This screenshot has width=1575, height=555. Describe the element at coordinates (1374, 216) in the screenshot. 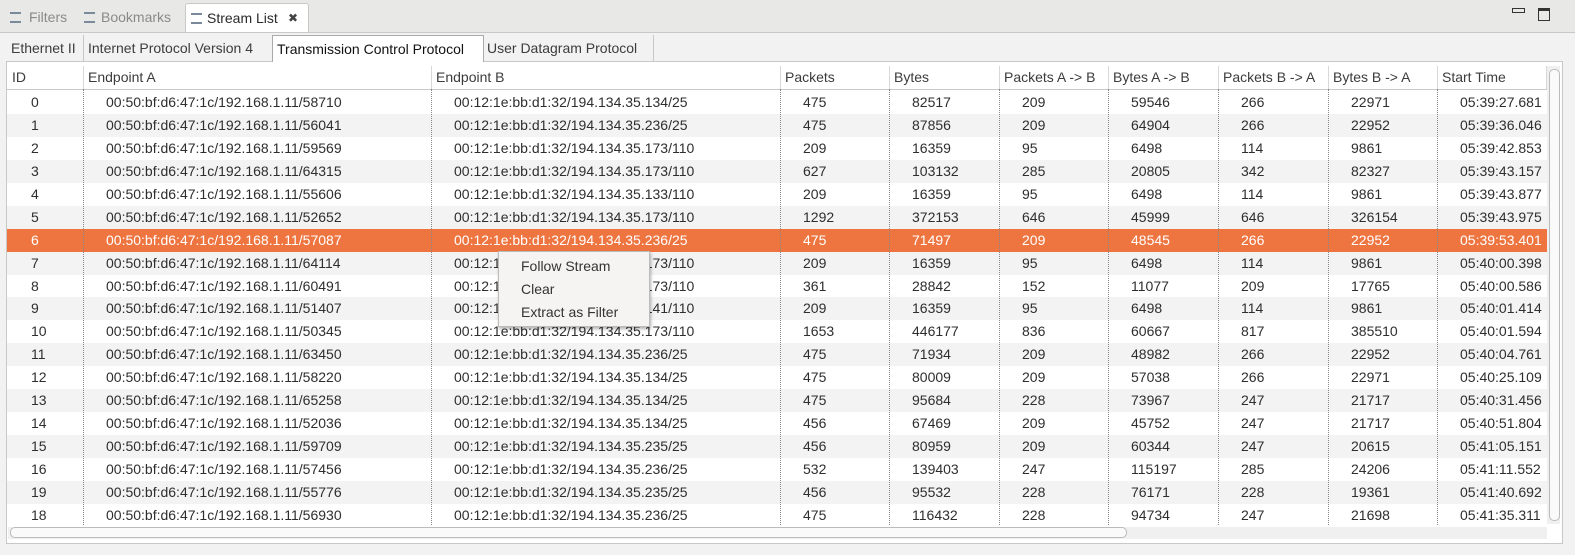

I see `table-cell: 326154` at that location.